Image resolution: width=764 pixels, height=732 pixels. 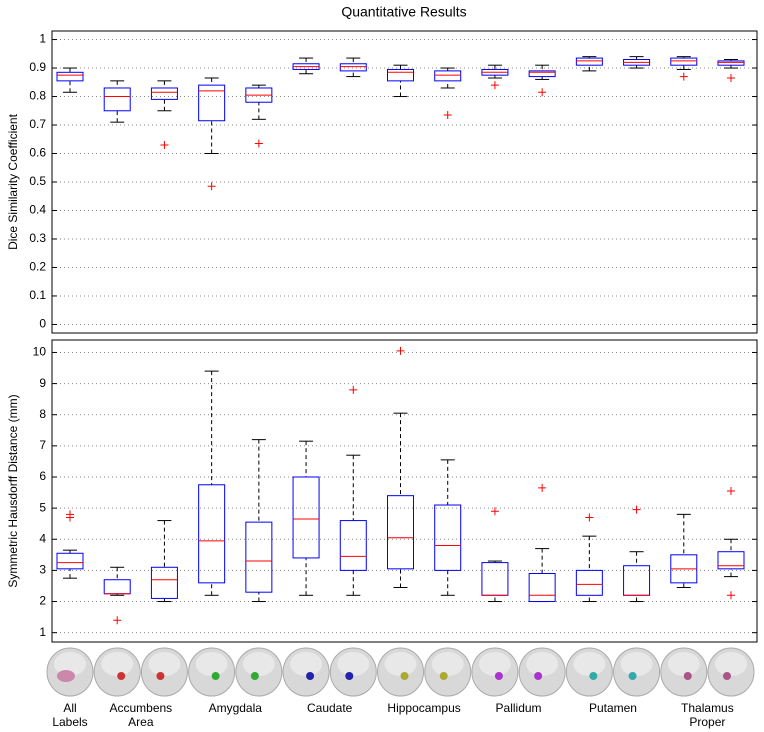 What do you see at coordinates (707, 715) in the screenshot?
I see `x-group-label: Thalamus Proper` at bounding box center [707, 715].